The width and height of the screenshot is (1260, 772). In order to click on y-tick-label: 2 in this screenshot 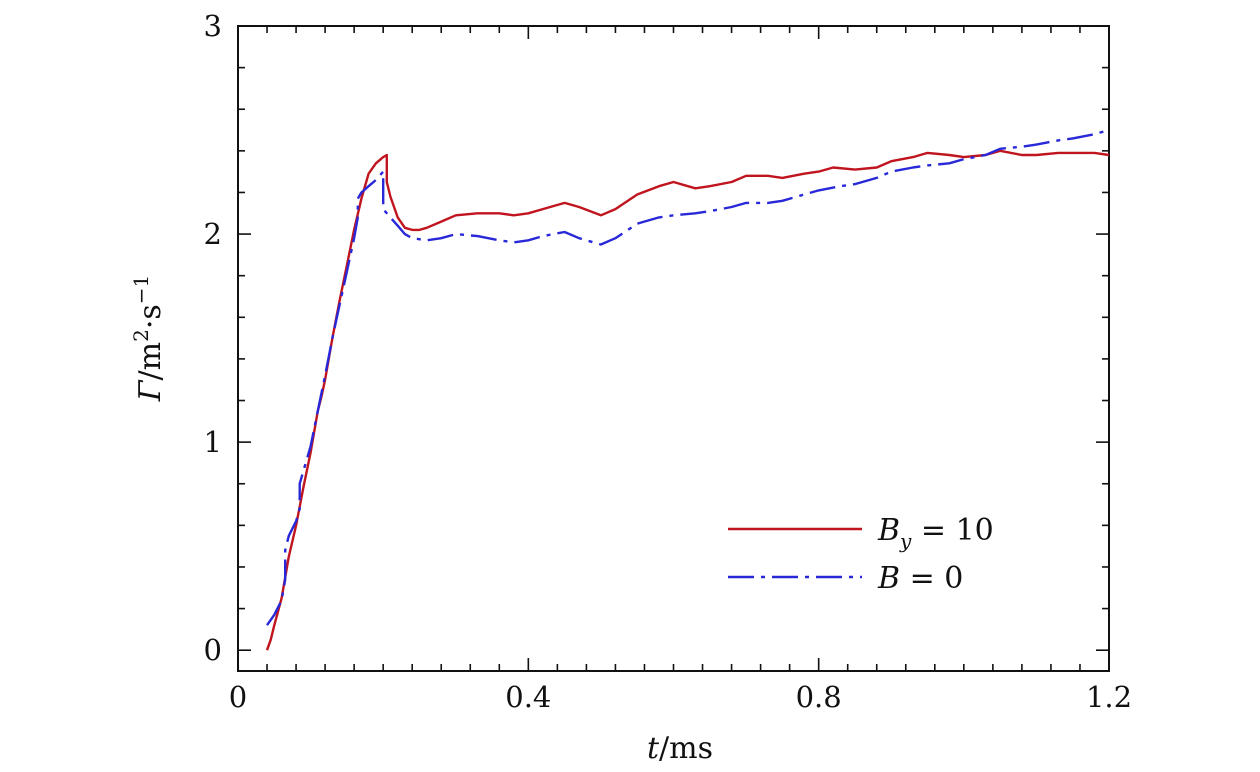, I will do `click(213, 234)`.